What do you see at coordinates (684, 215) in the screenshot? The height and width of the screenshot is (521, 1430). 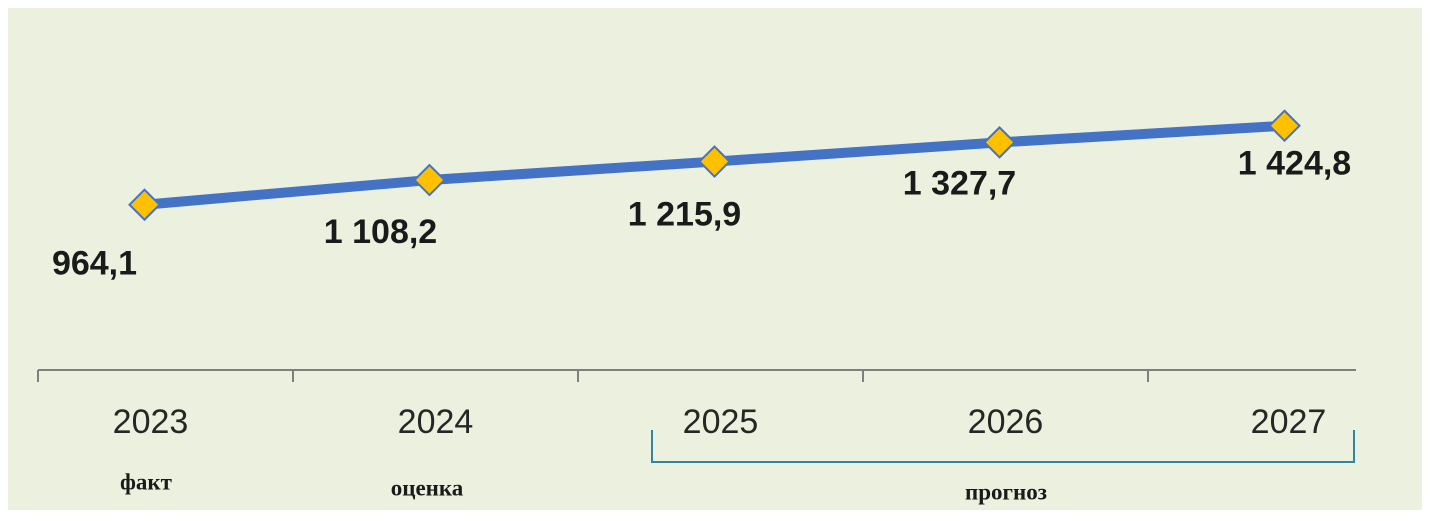 I see `data-label: 1 215,9` at bounding box center [684, 215].